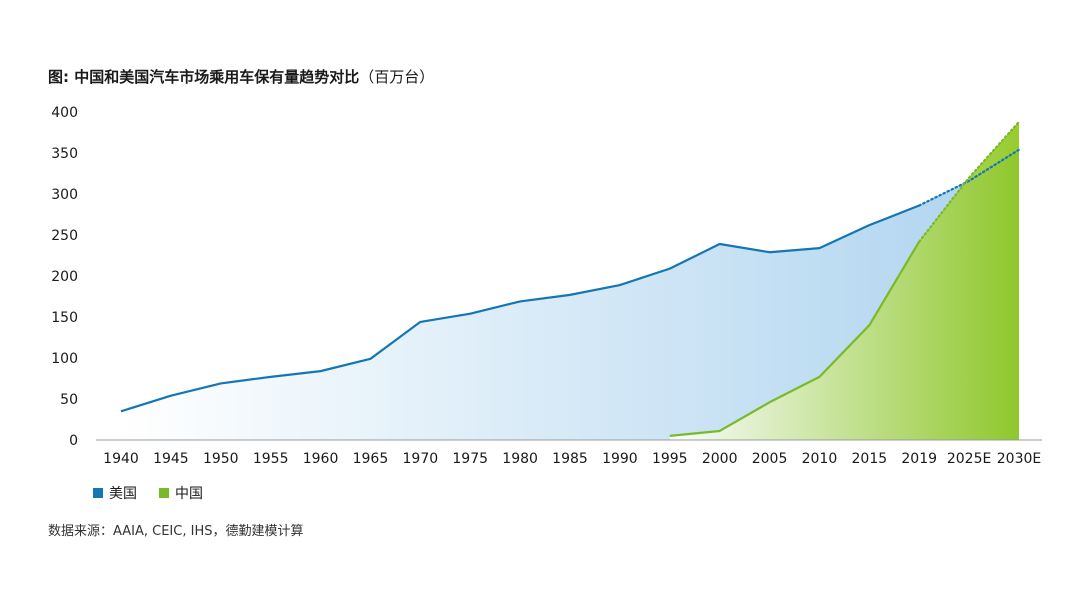 Image resolution: width=1070 pixels, height=606 pixels. Describe the element at coordinates (520, 459) in the screenshot. I see `x-tick-label: 1980` at that location.